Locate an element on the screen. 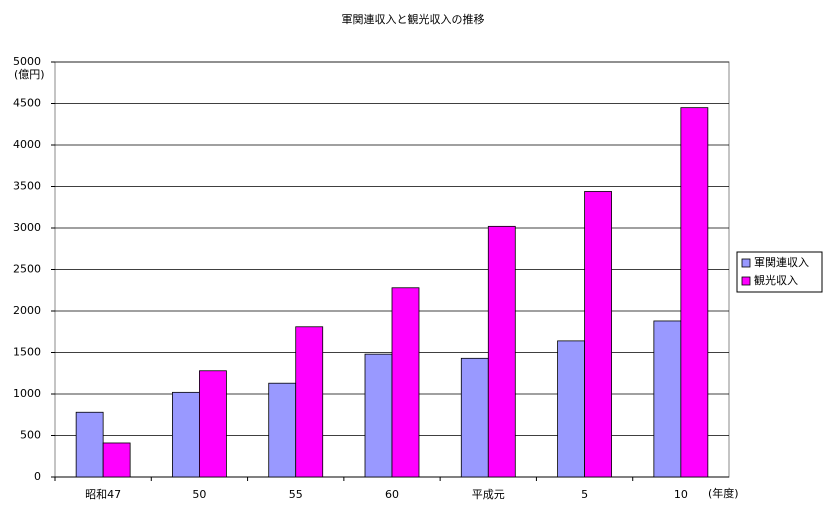 This screenshot has width=827, height=518. y-tick-label: 3000 is located at coordinates (27, 227).